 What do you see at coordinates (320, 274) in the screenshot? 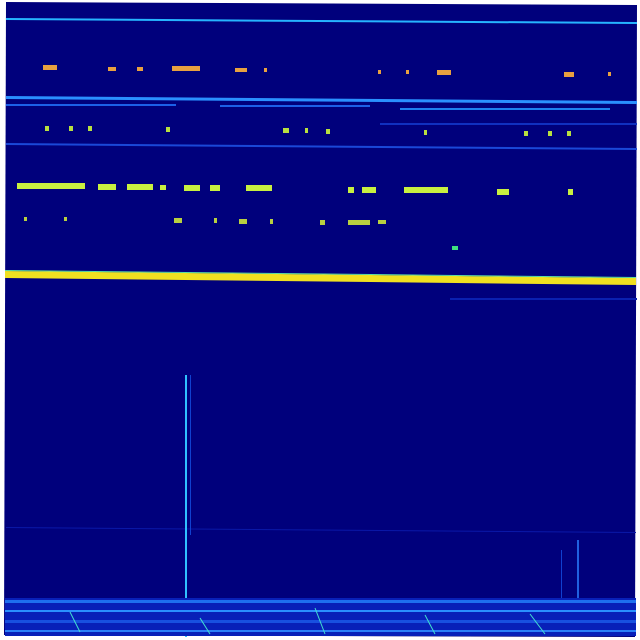
I see `band-edge` at bounding box center [320, 274].